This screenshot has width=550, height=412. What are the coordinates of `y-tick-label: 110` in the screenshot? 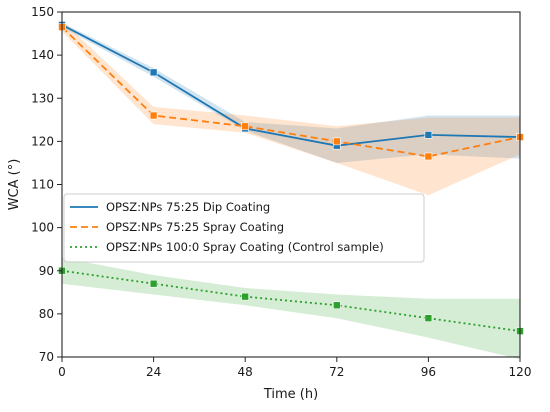 It's located at (42, 185).